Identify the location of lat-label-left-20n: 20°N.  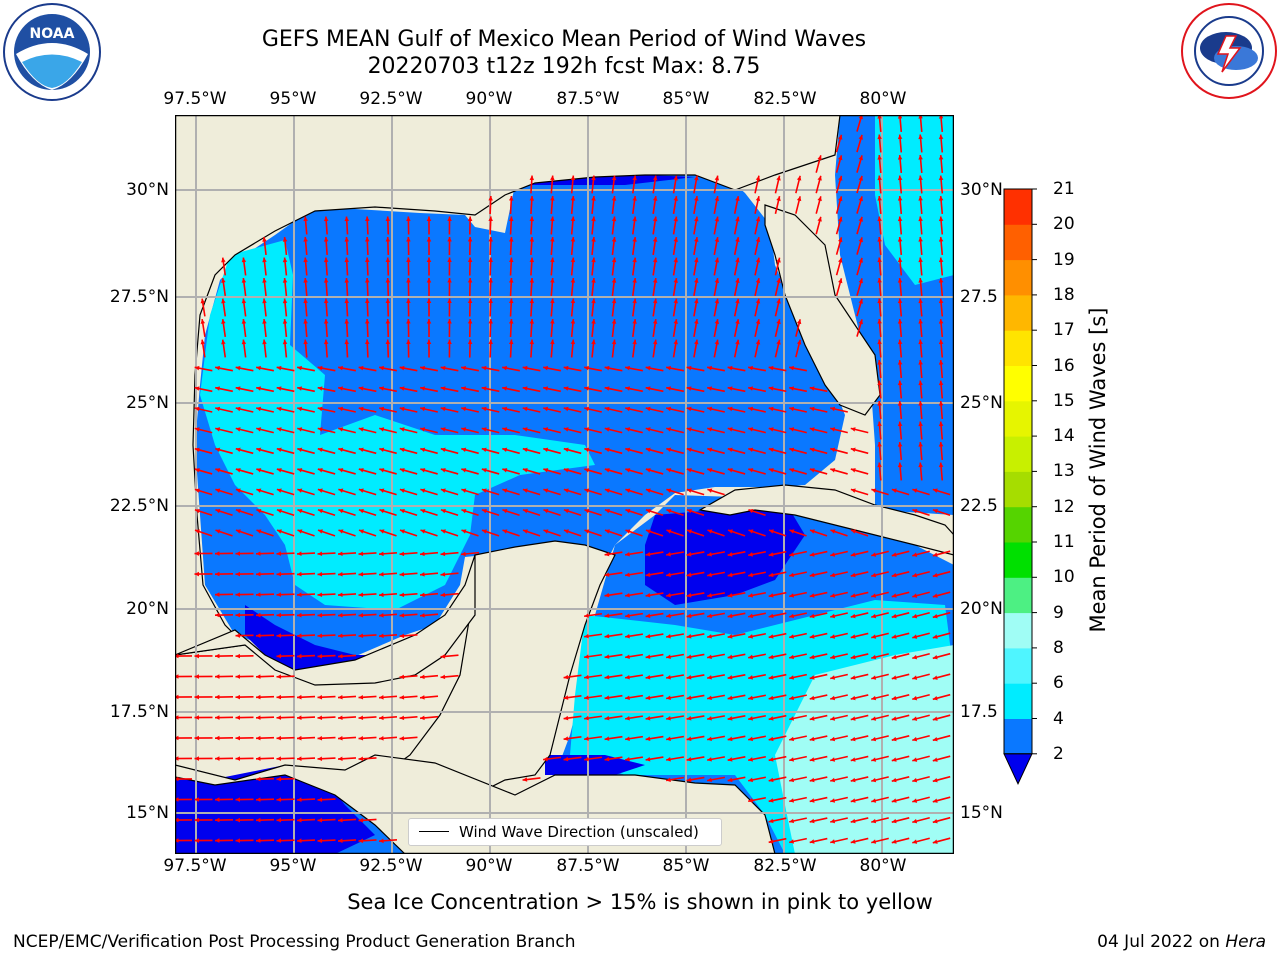
(147, 609).